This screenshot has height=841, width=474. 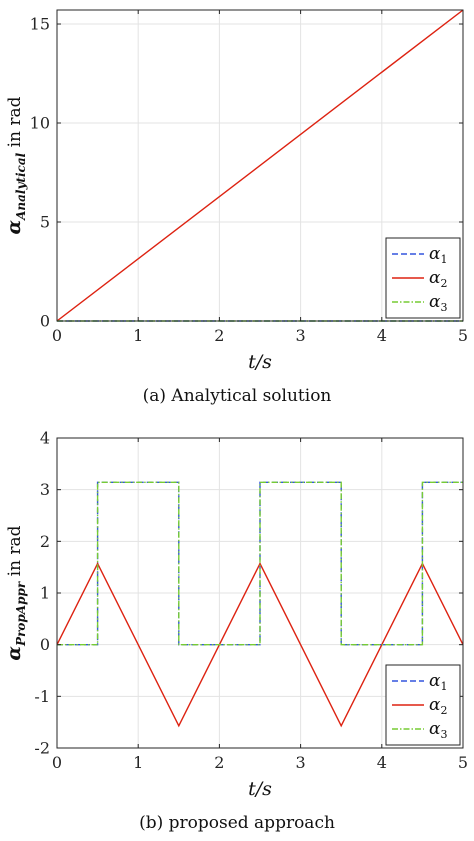 What do you see at coordinates (21, 186) in the screenshot?
I see `y-axis-label-subscript: Analytical` at bounding box center [21, 186].